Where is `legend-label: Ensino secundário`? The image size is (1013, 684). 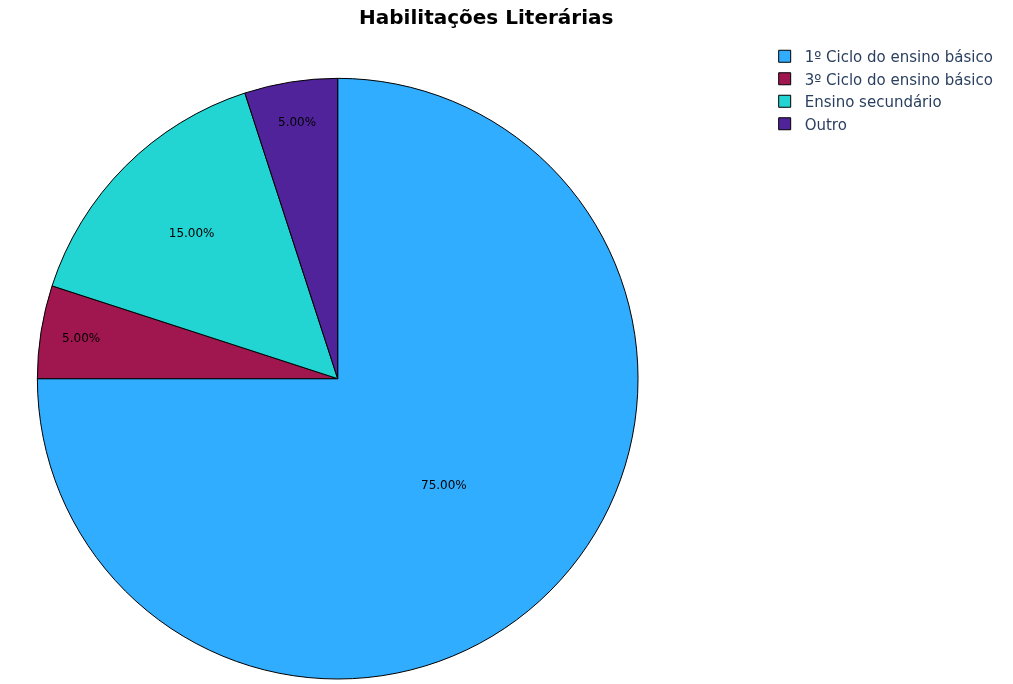
legend-label: Ensino secundário is located at coordinates (873, 102).